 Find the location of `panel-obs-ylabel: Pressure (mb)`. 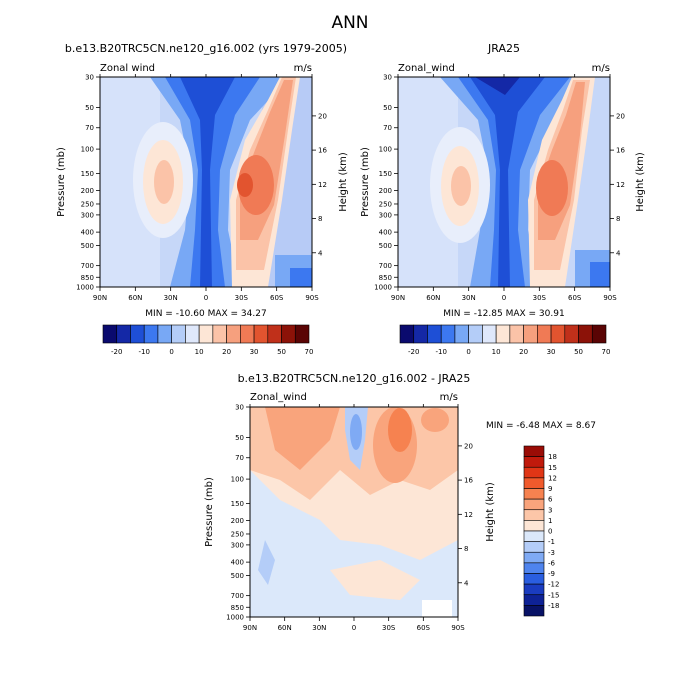

panel-obs-ylabel: Pressure (mb) is located at coordinates (365, 182).